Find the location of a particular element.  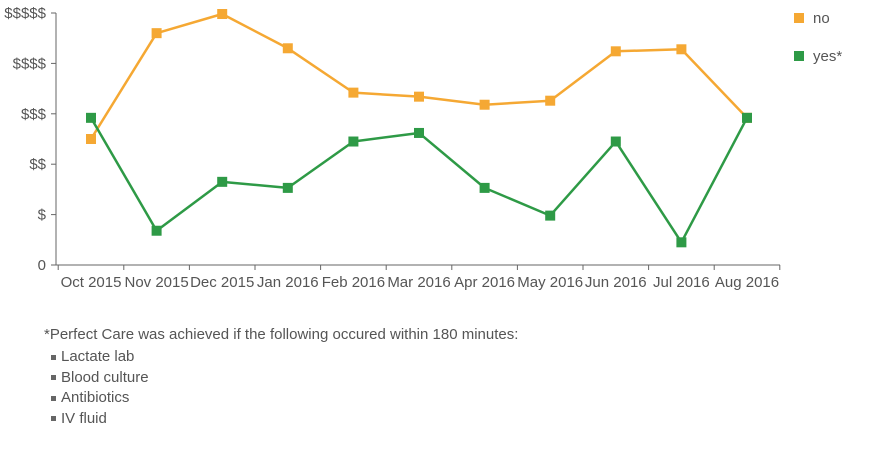

footnote-item: Antibiotics is located at coordinates (284, 398).